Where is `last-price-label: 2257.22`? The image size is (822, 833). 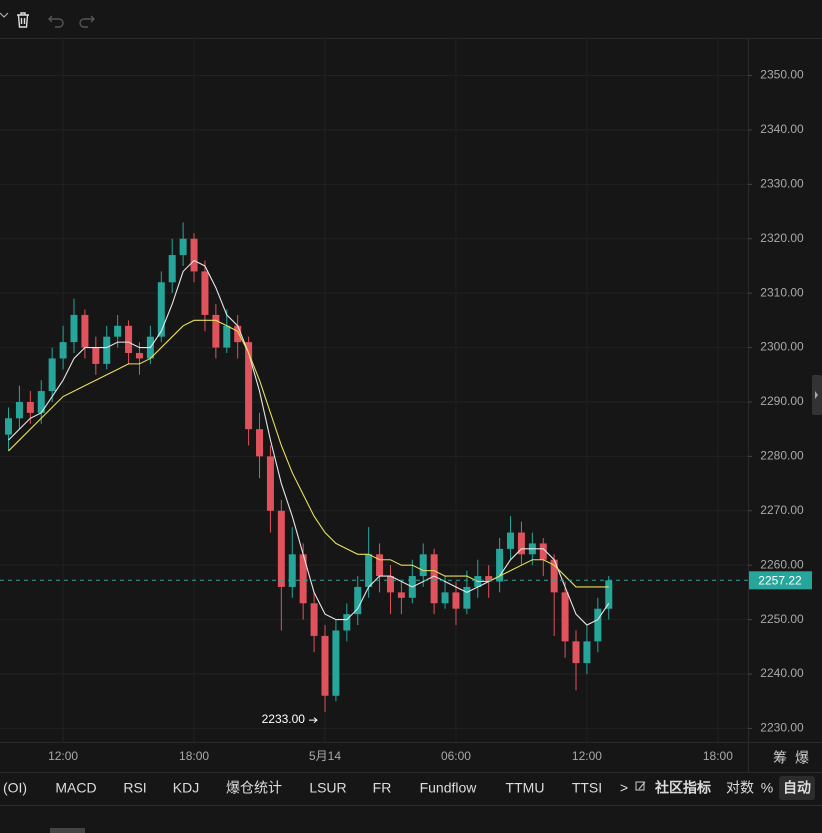 last-price-label: 2257.22 is located at coordinates (780, 580).